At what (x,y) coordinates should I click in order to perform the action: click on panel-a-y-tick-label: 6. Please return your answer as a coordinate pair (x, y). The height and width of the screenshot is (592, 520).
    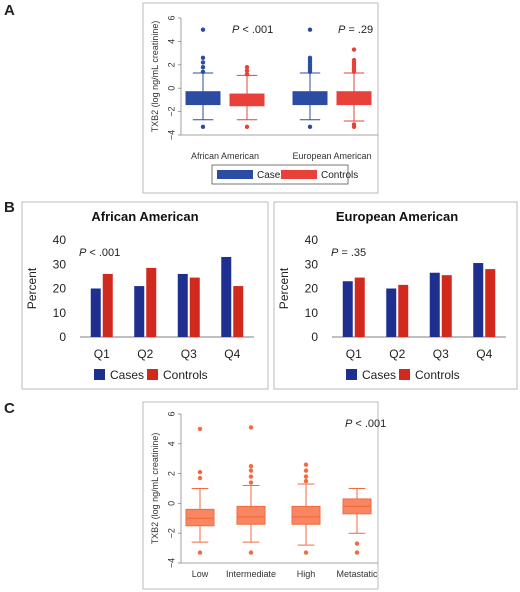
    Looking at the image, I should click on (171, 17).